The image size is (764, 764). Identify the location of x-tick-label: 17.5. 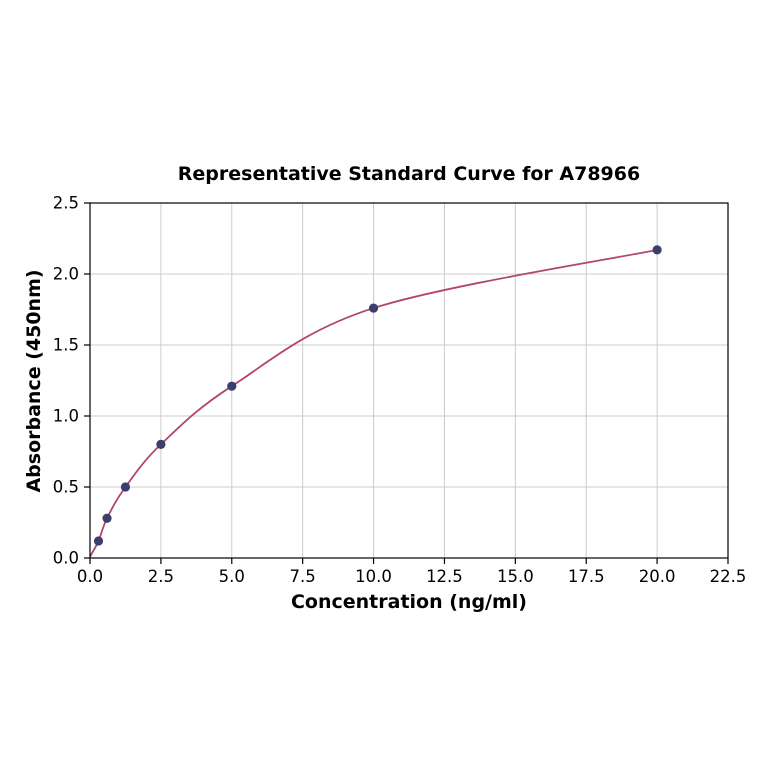
(586, 576).